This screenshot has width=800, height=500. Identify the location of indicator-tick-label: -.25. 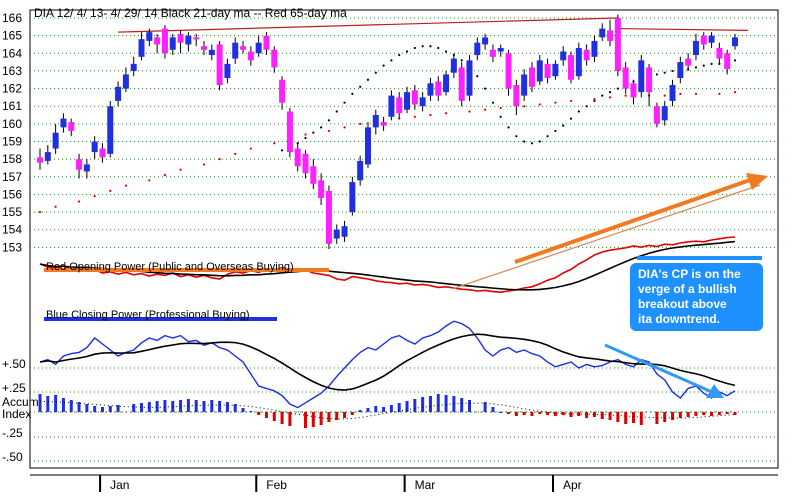
(12, 433).